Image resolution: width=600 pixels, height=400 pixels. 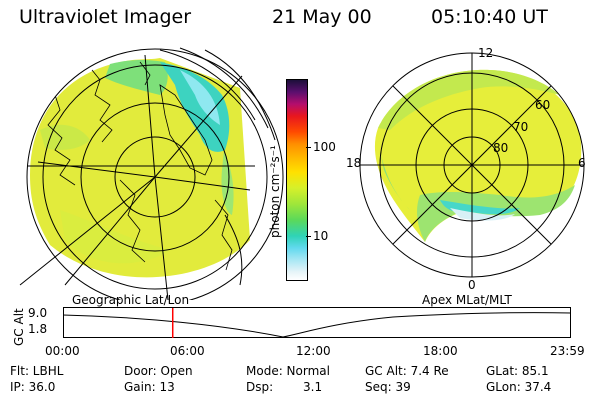 I want to click on mode-info: Mode: Normal, so click(x=288, y=371).